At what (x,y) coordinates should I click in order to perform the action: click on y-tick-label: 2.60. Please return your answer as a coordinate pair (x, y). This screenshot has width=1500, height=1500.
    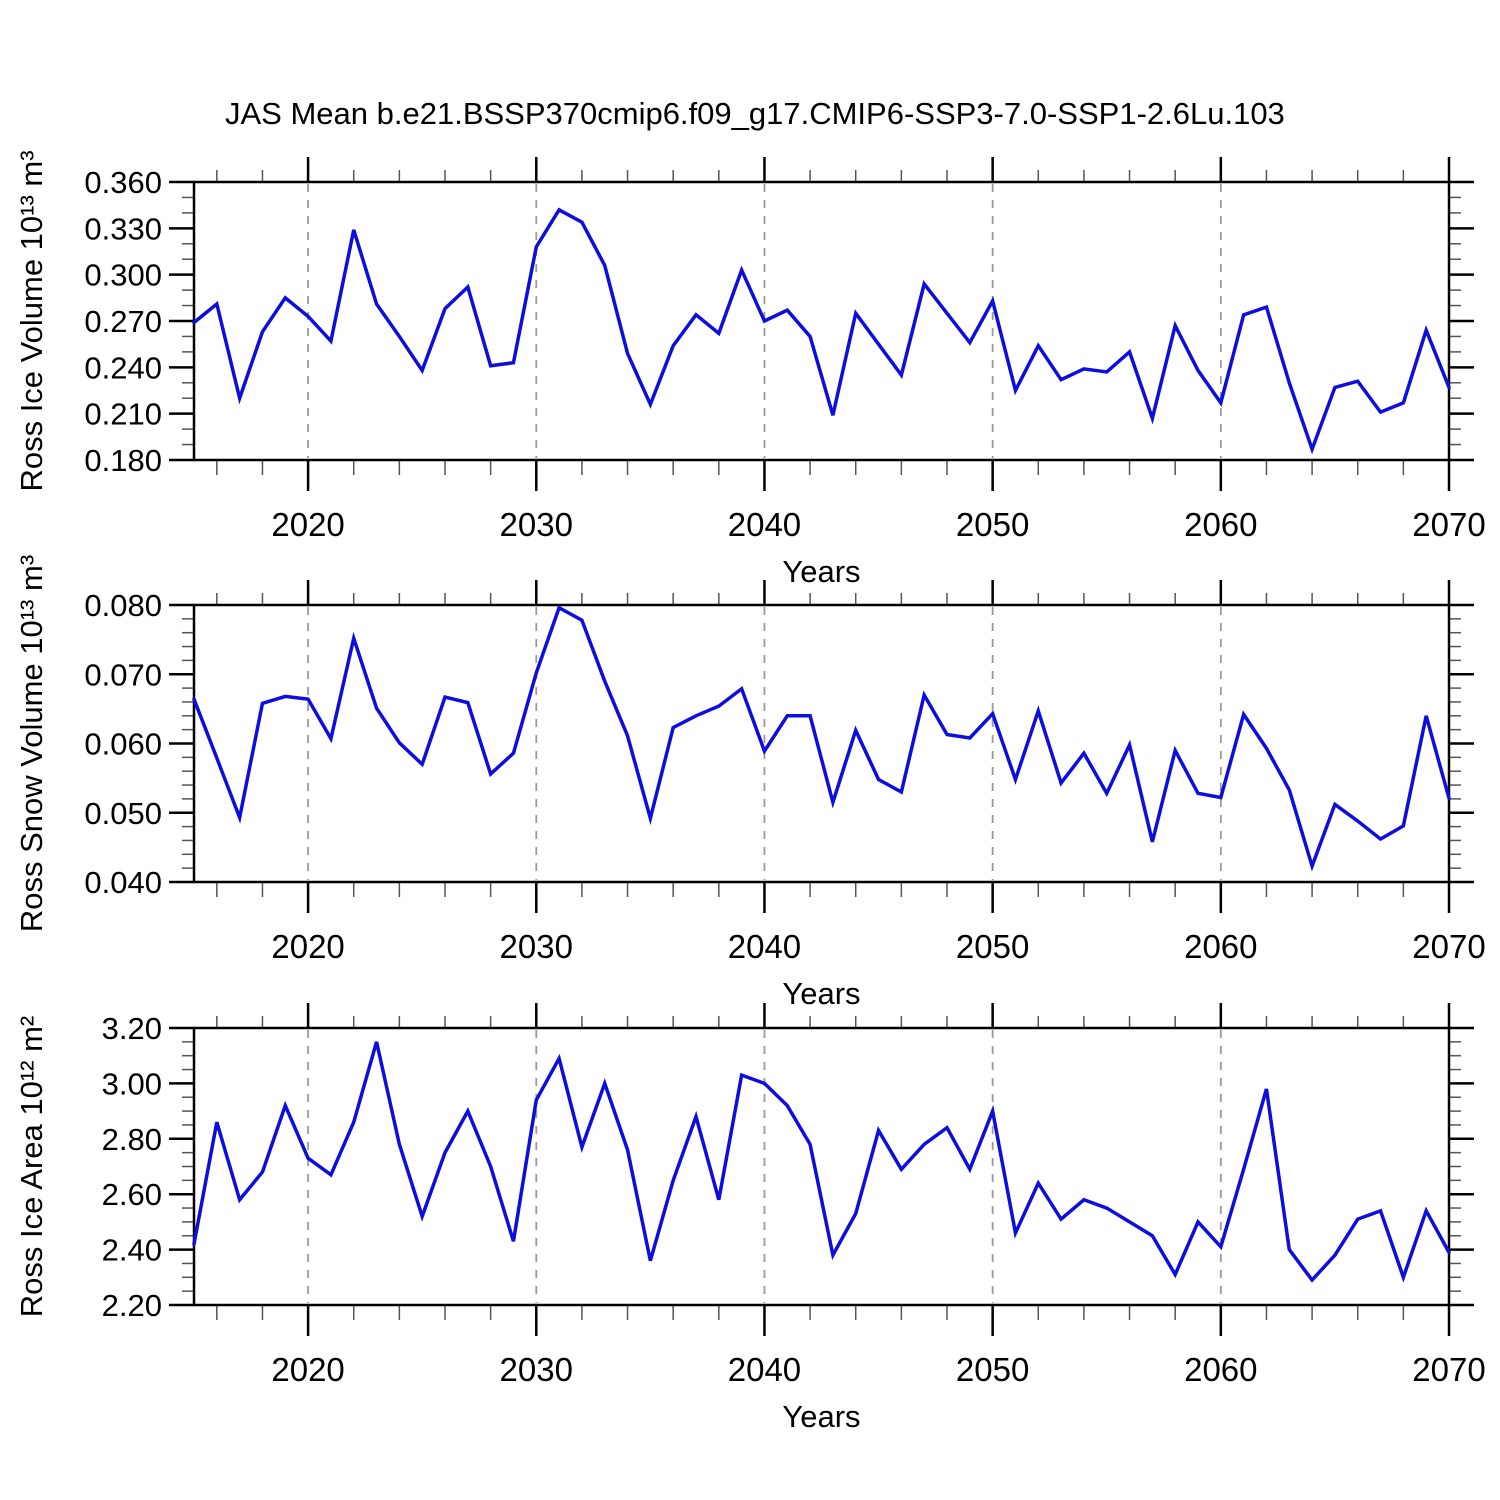
    Looking at the image, I should click on (132, 1194).